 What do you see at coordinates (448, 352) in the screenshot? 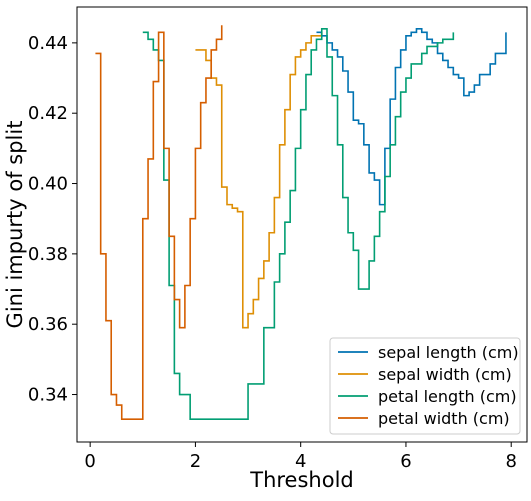
I see `legend-label-1: sepal length (cm)` at bounding box center [448, 352].